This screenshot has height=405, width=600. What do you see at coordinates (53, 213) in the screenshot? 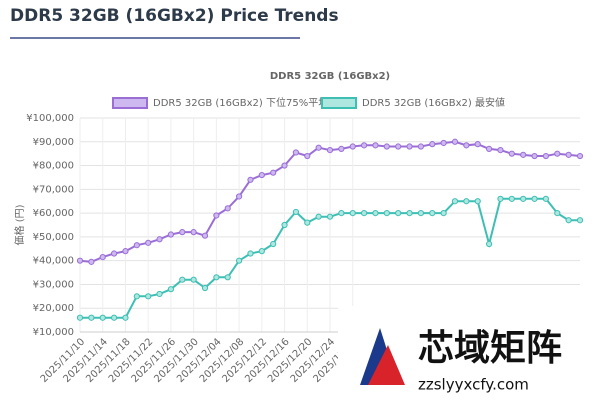
I see `y-tick-label: ¥60,000` at bounding box center [53, 213].